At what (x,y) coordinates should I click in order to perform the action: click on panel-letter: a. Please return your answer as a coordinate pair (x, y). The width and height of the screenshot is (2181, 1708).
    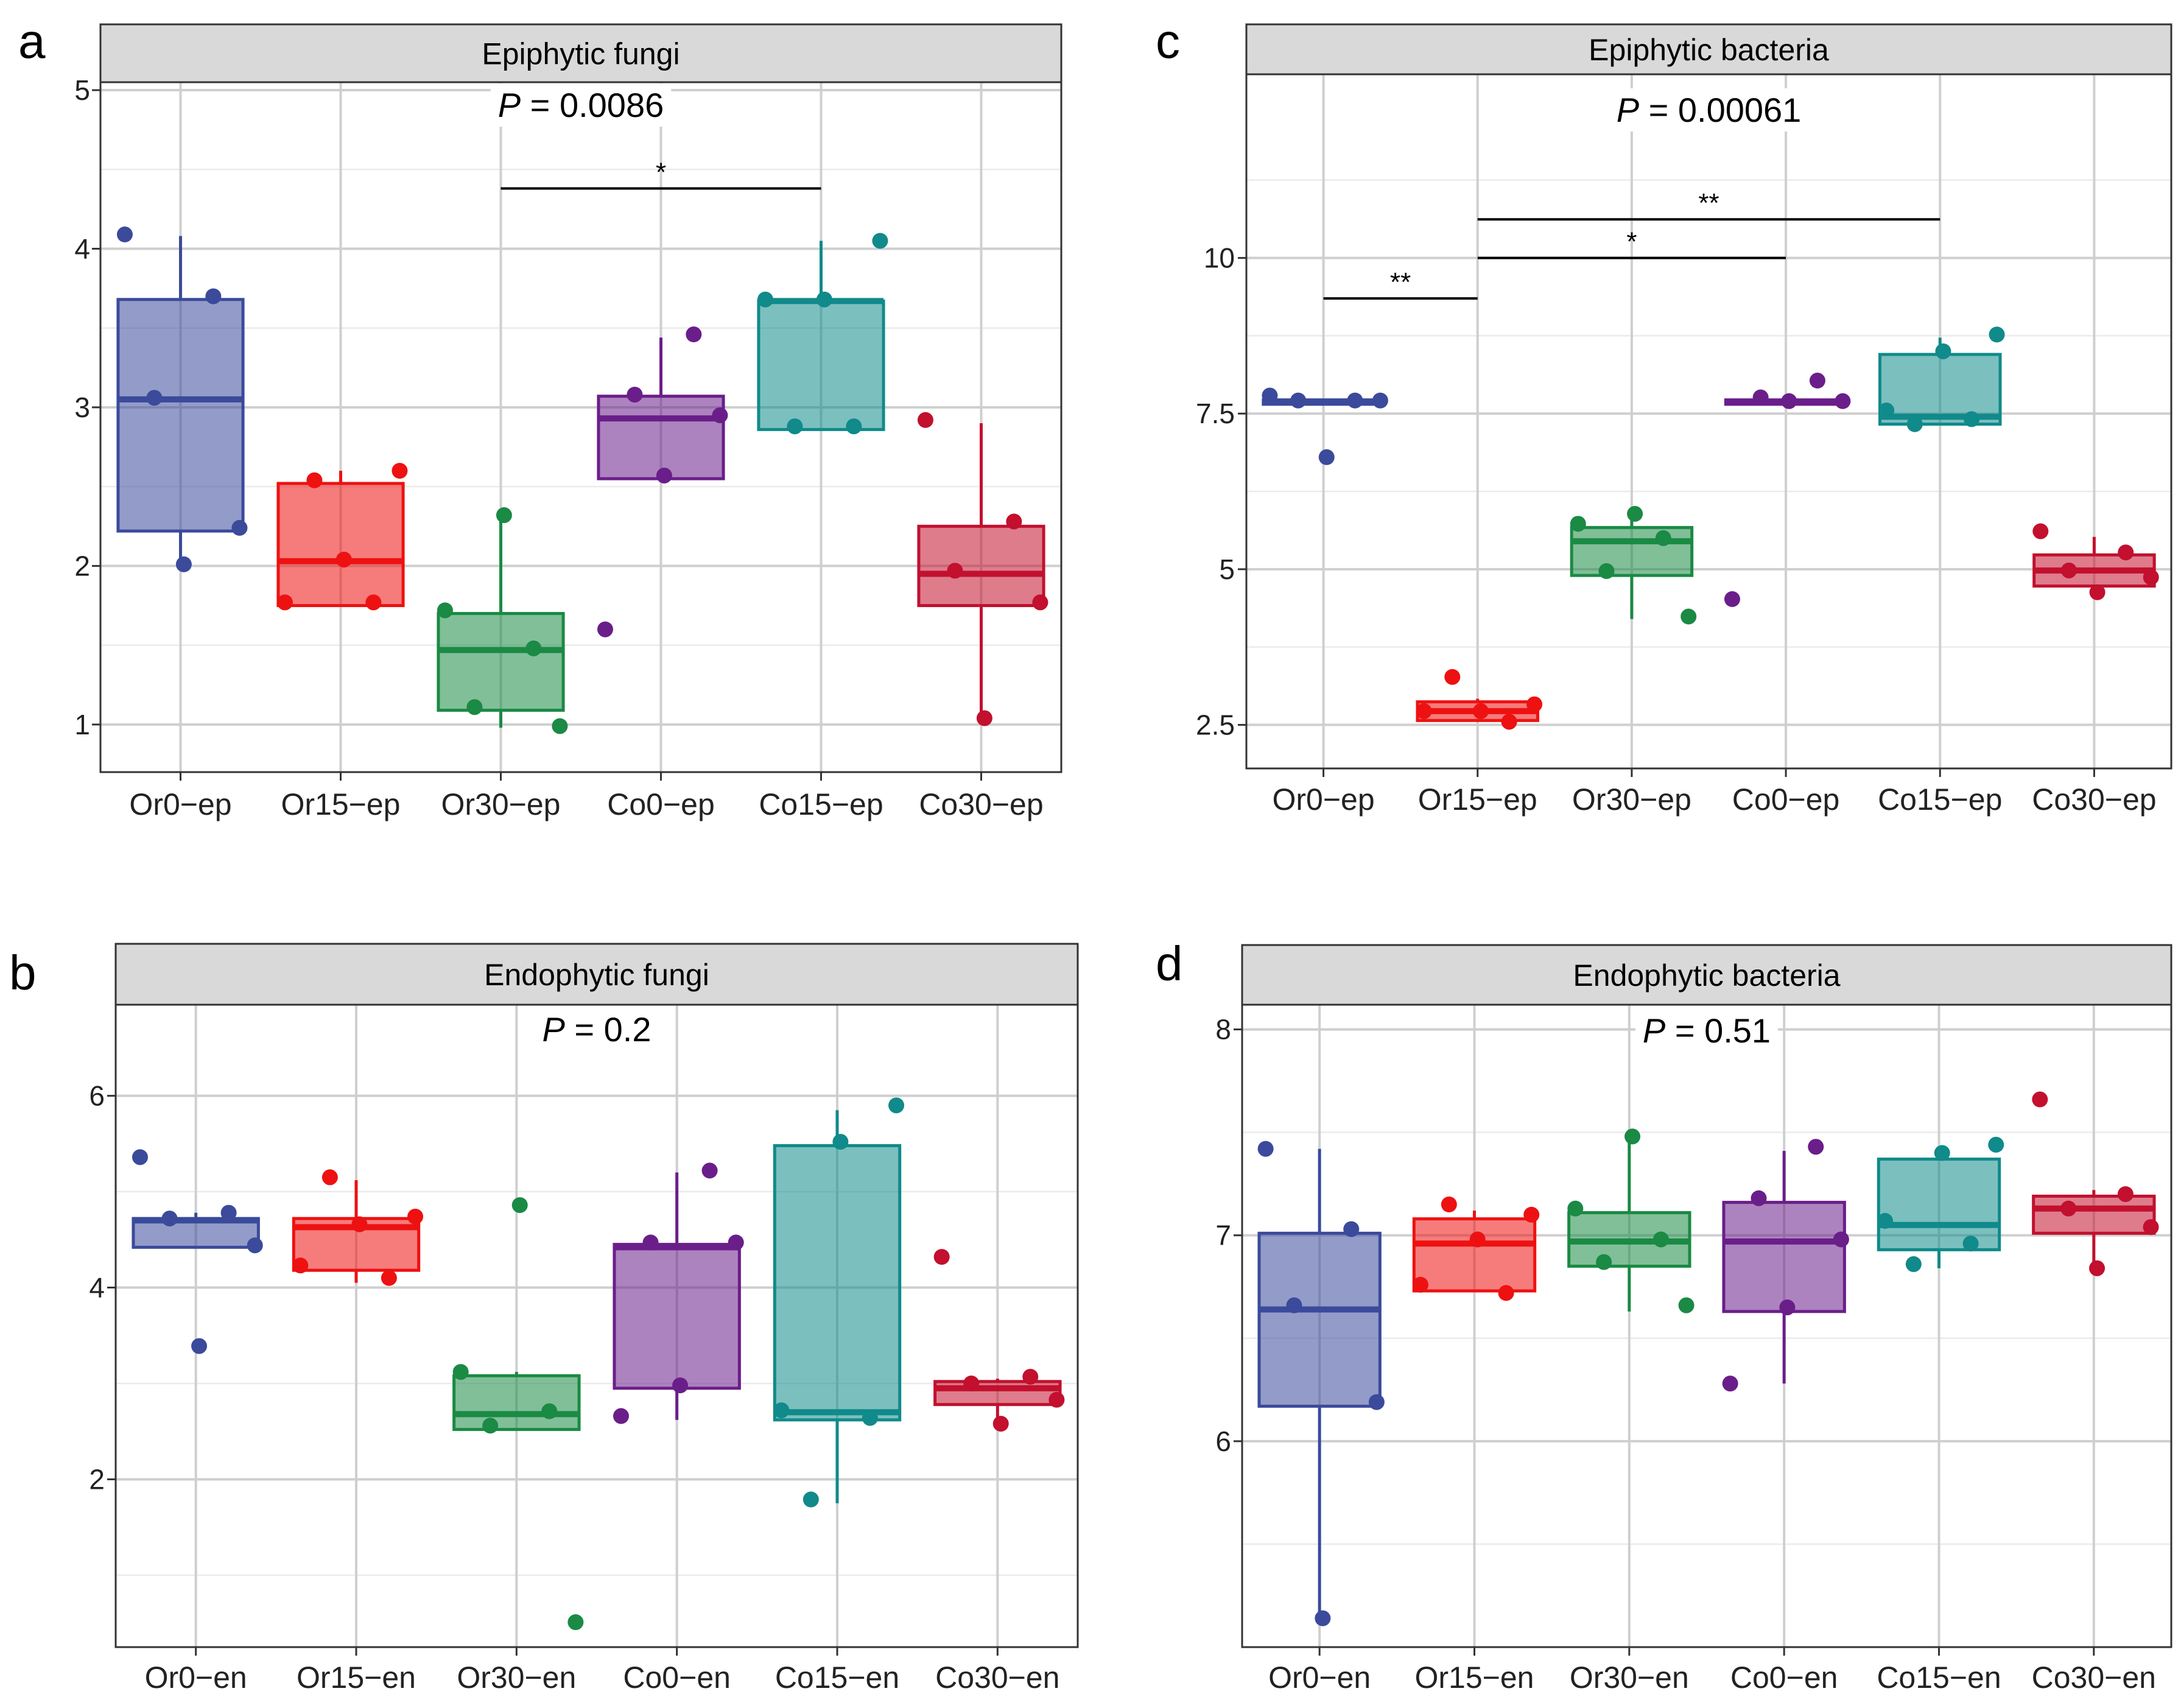
    Looking at the image, I should click on (32, 41).